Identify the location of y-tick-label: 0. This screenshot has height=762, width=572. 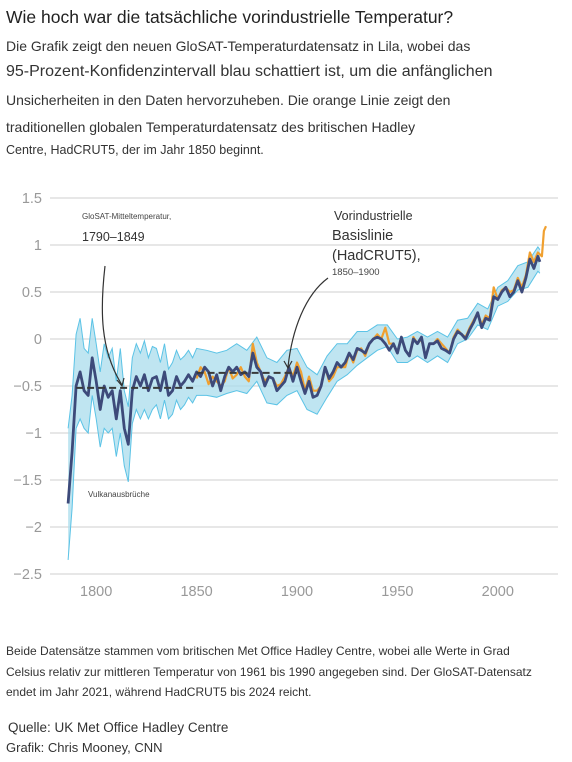
(38, 340).